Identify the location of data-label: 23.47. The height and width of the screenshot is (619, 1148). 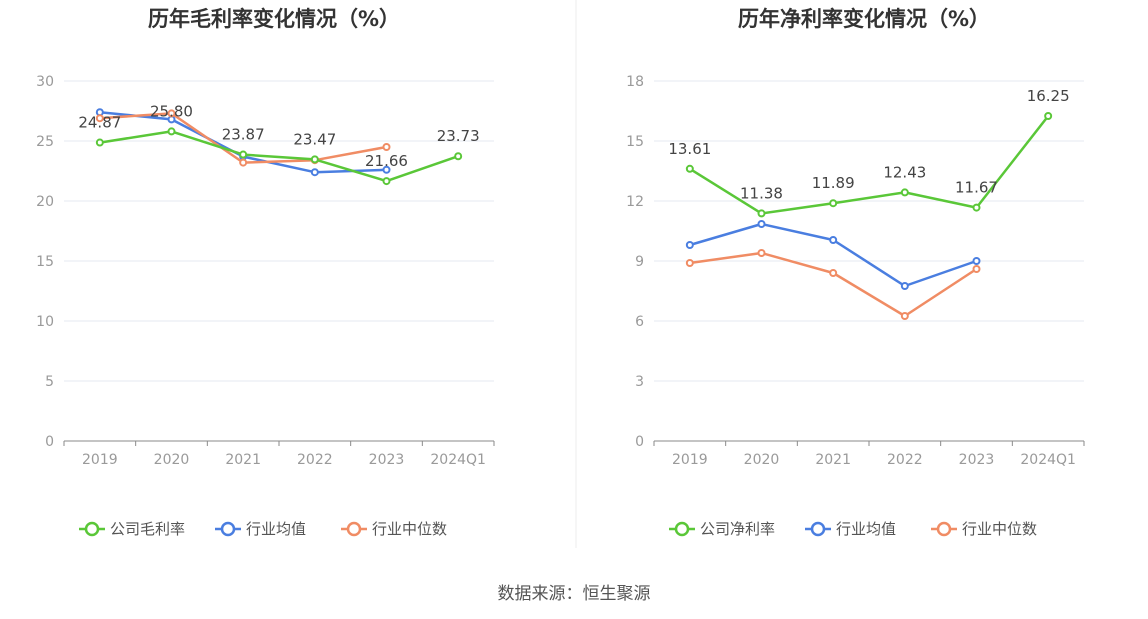
(314, 139).